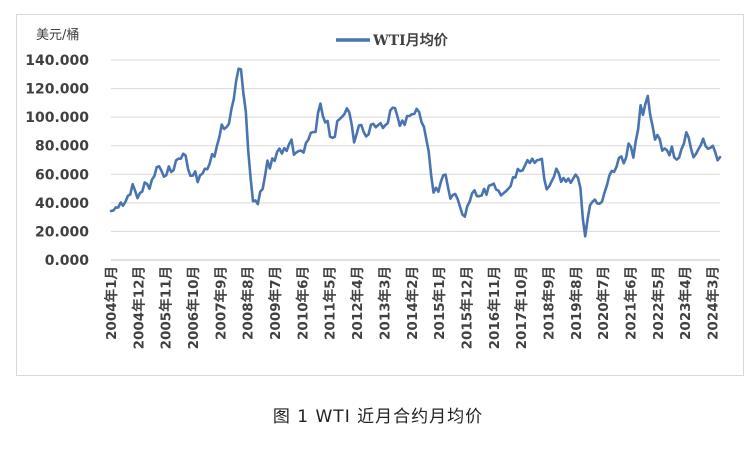 This screenshot has height=451, width=756. Describe the element at coordinates (631, 303) in the screenshot. I see `x-tick-label: 2021年6月` at that location.